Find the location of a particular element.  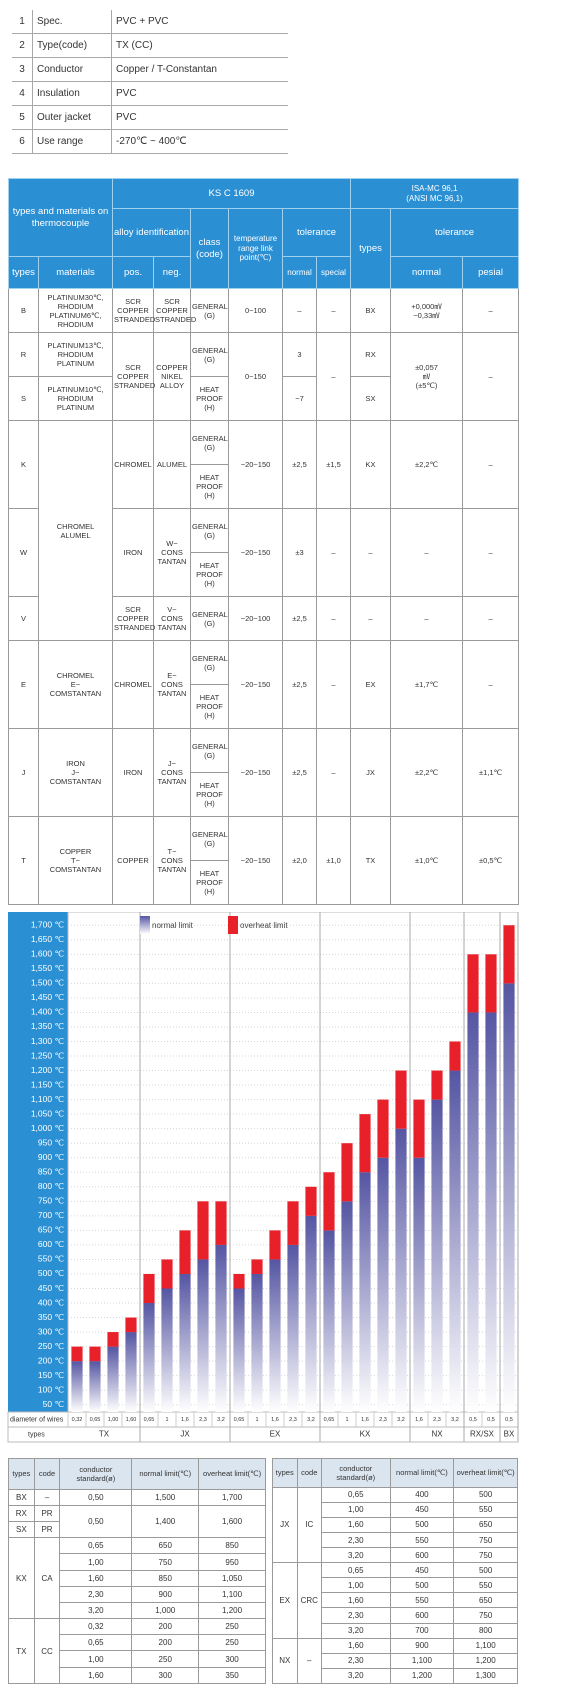

spec-cell: 4 is located at coordinates (22, 93).